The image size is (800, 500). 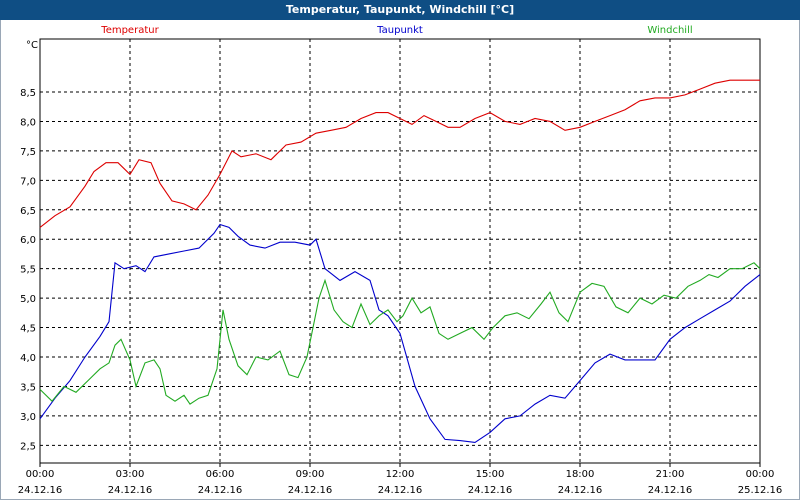 I want to click on y-tick-label: 8,5, so click(x=28, y=93).